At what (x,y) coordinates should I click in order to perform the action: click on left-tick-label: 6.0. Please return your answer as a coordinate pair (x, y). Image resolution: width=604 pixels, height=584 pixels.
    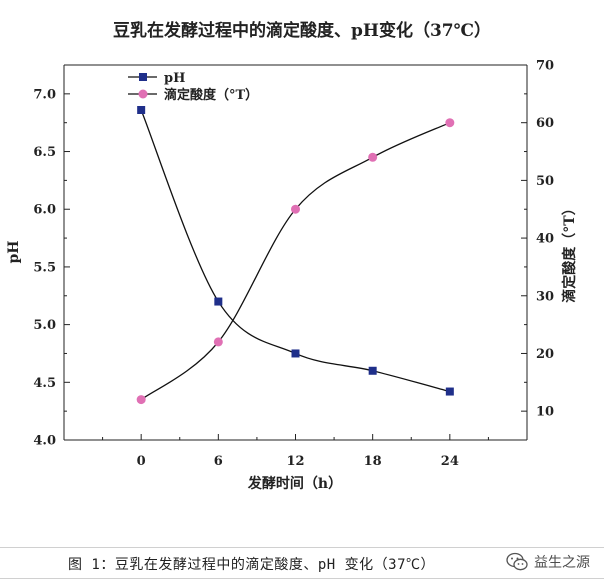
    Looking at the image, I should click on (44, 210).